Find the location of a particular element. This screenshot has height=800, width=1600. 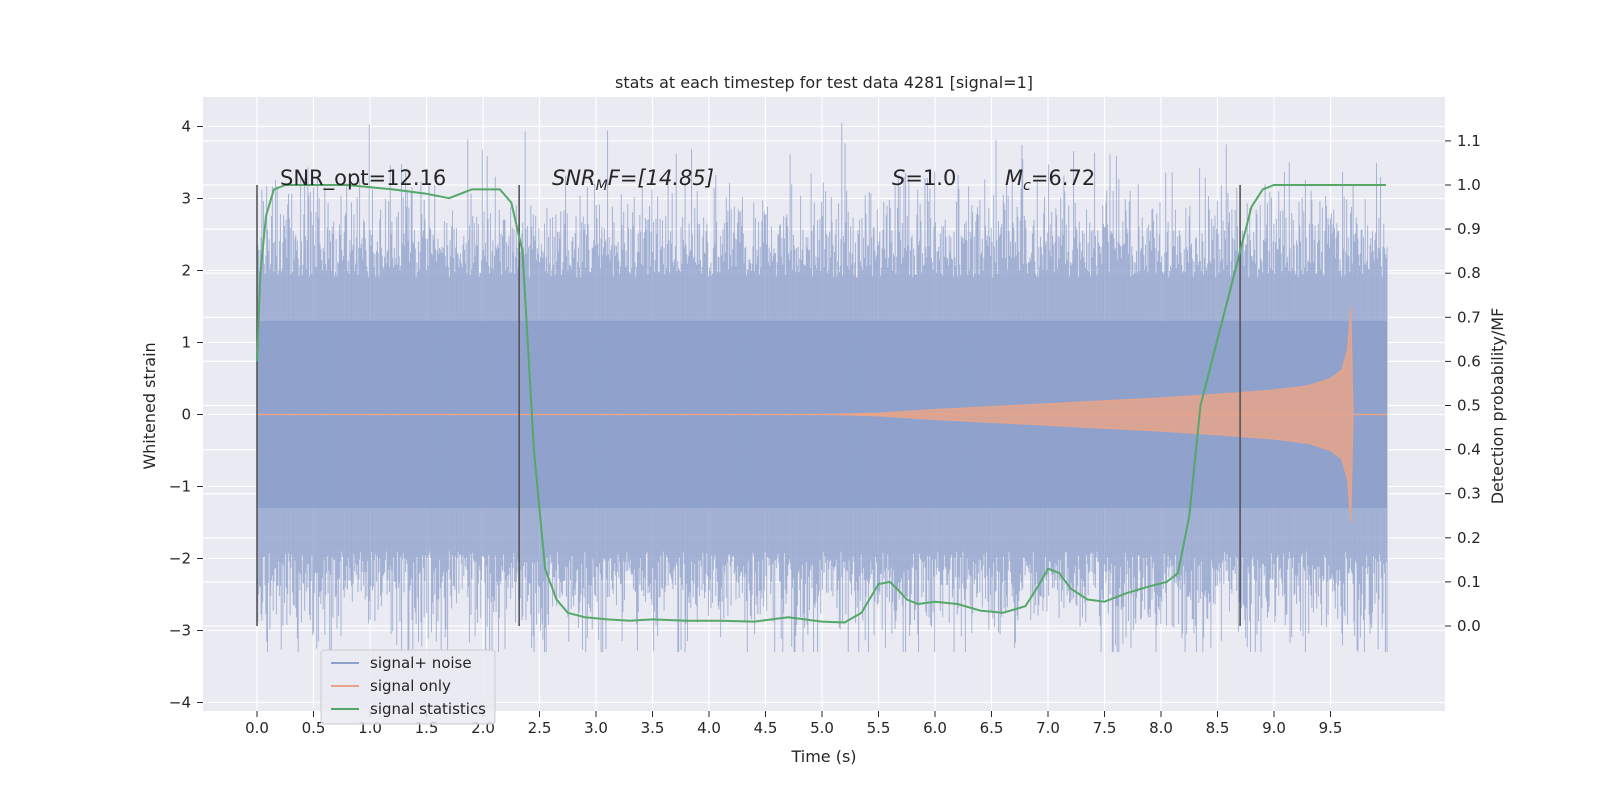

annotation-mc-var: M is located at coordinates (1014, 178).